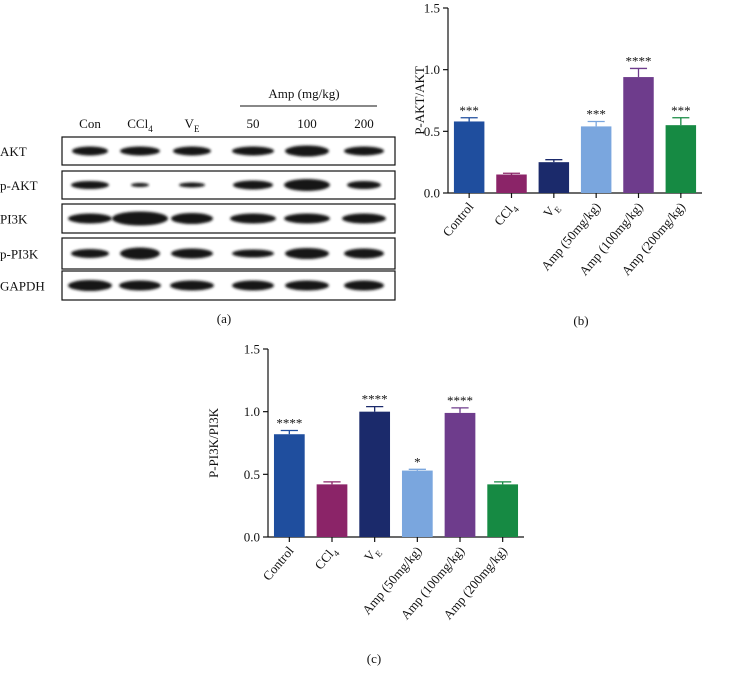 The image size is (752, 675). I want to click on blot-row-label: p-AKT, so click(19, 185).